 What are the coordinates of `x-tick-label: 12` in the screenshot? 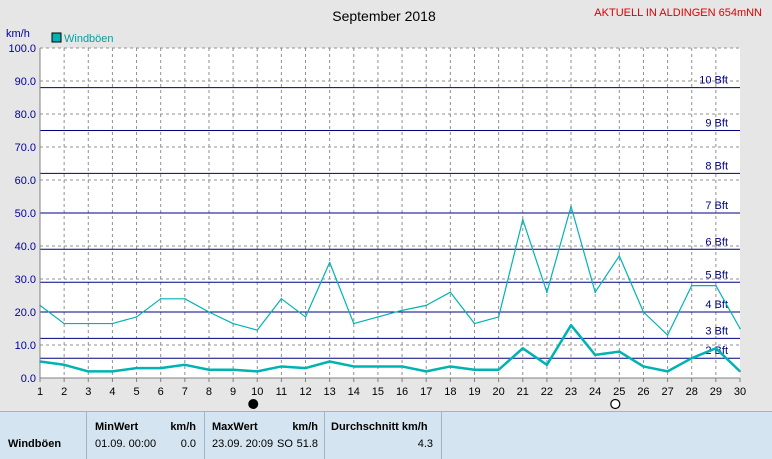 It's located at (305, 392).